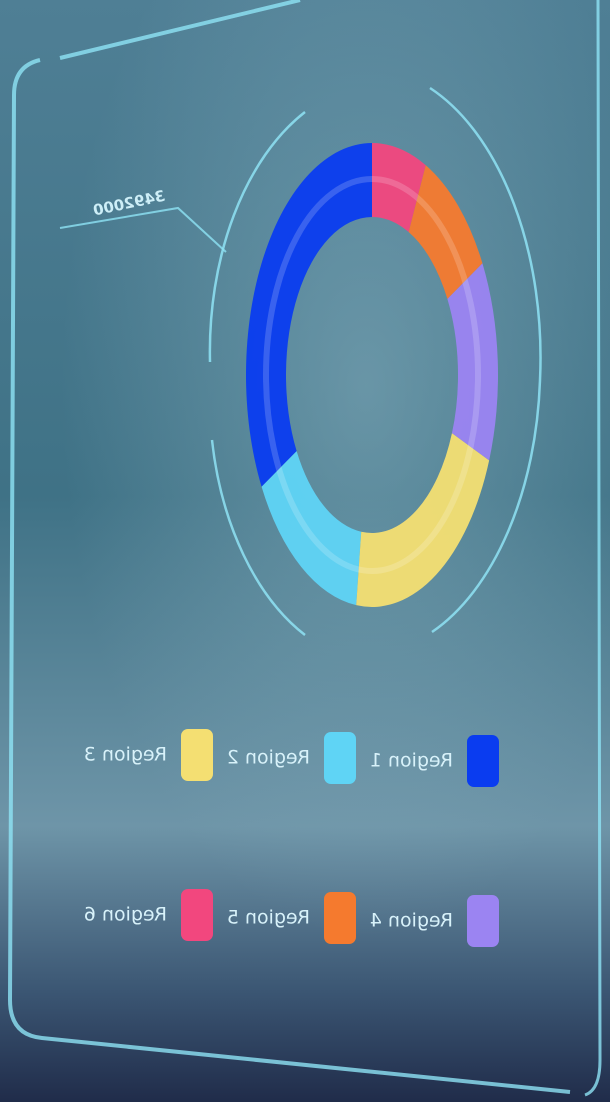 The height and width of the screenshot is (1102, 610). Describe the element at coordinates (593, 548) in the screenshot. I see `panel-frame-right` at that location.